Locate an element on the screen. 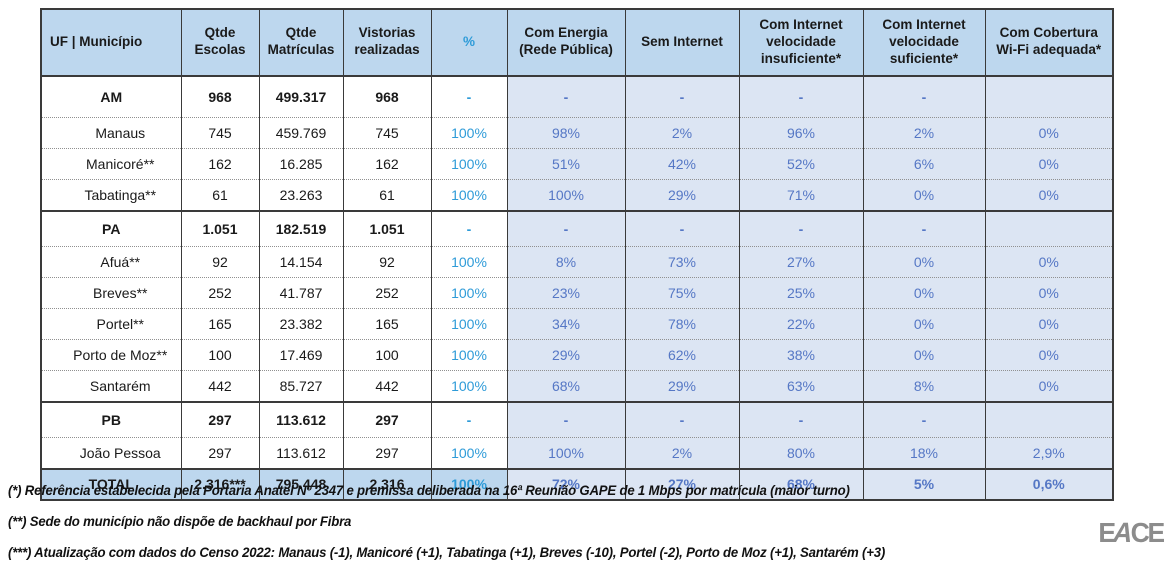  cell-vistorias_realizadas: 252 is located at coordinates (387, 292).